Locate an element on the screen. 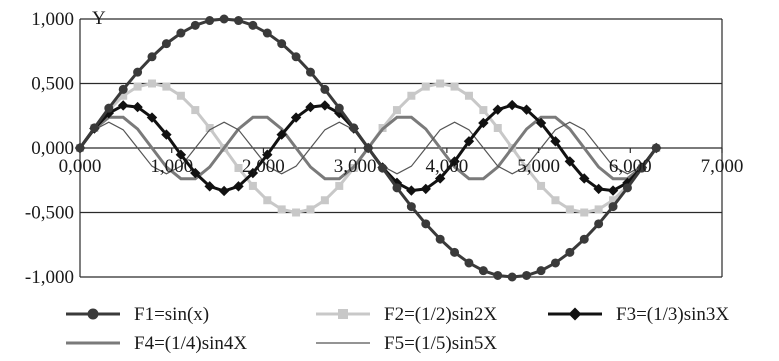  y-axis-label: Y is located at coordinates (99, 18).